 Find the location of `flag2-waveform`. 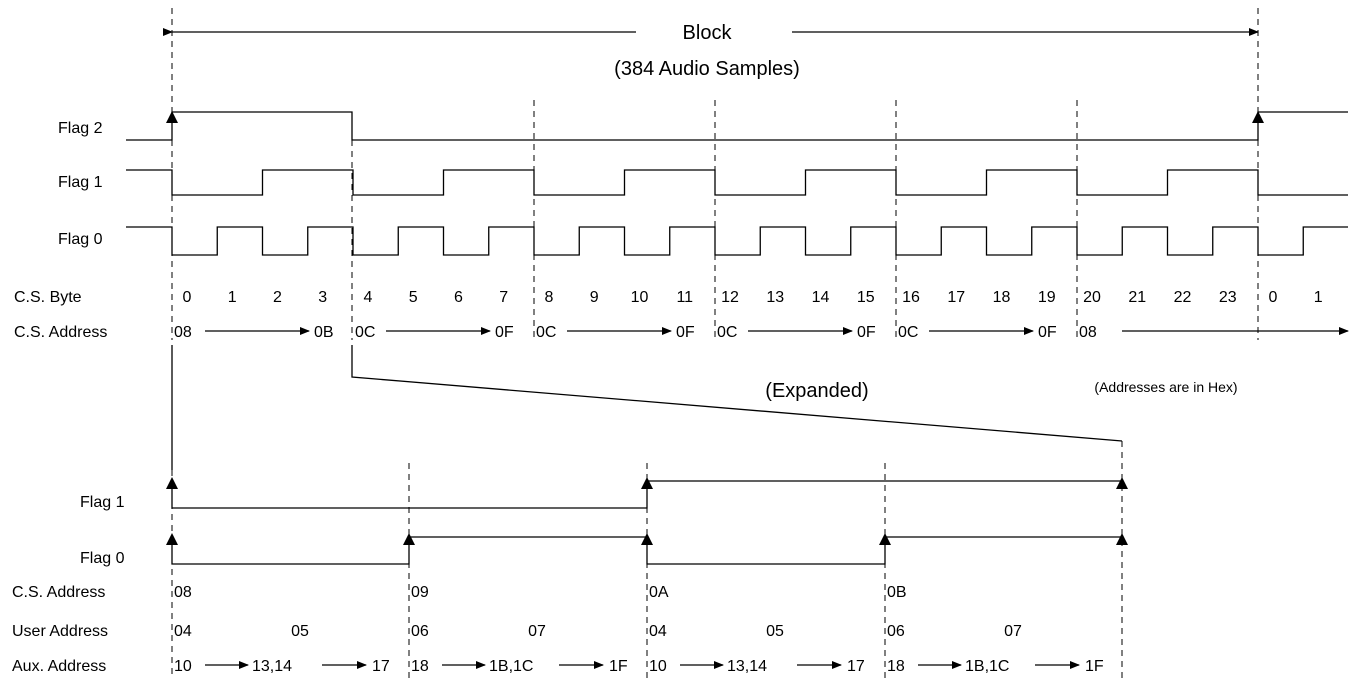

flag2-waveform is located at coordinates (737, 126).